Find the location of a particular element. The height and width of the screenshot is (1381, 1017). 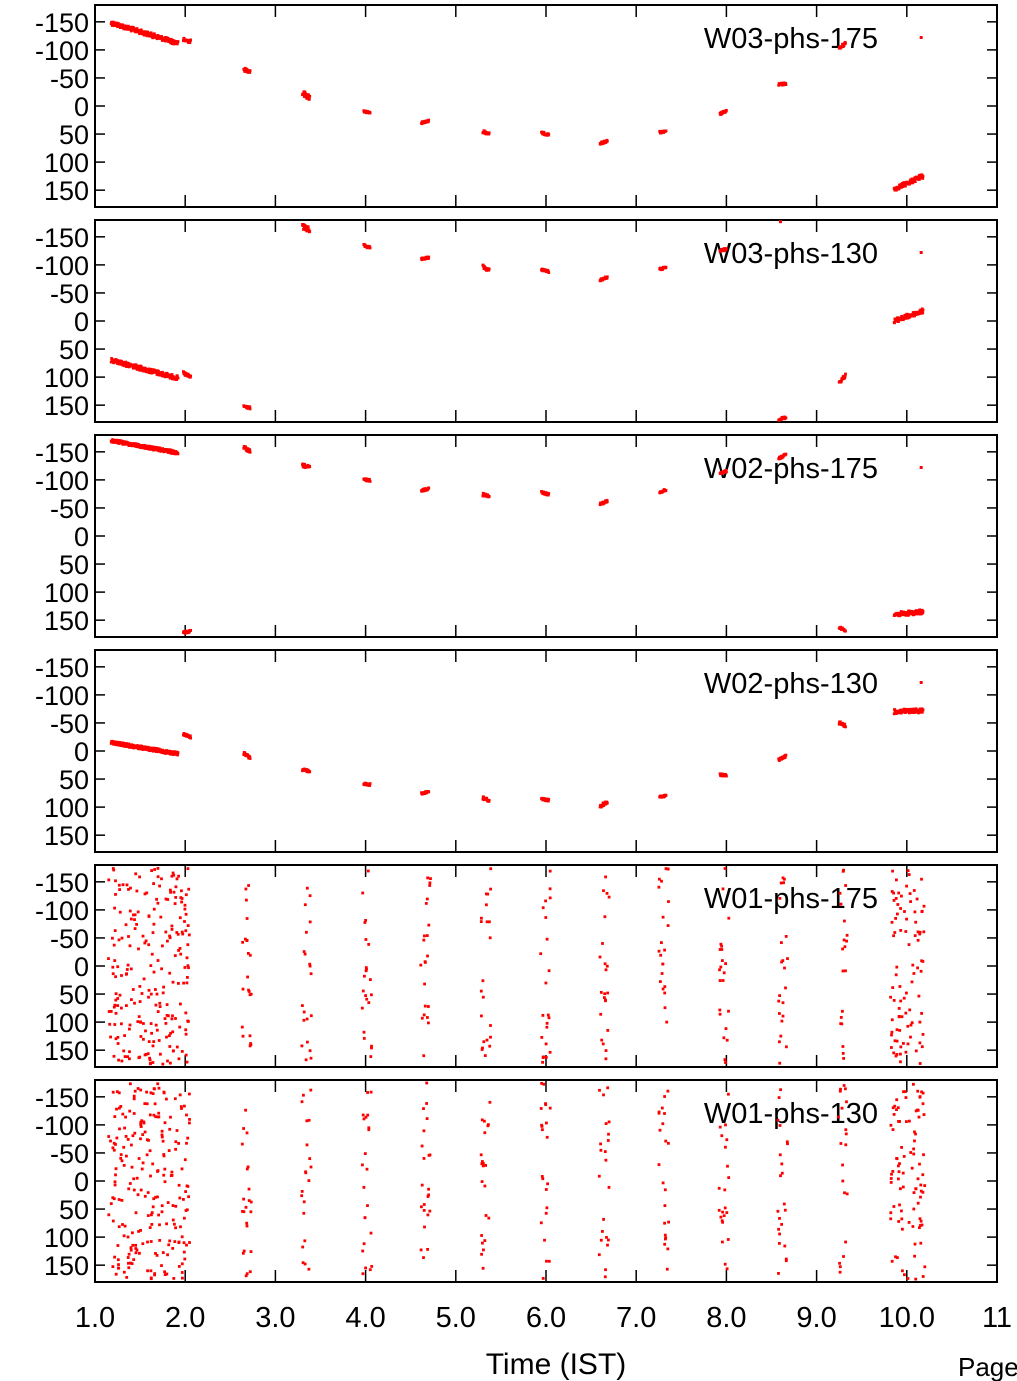

y-tick-label: -150 is located at coordinates (62, 668).